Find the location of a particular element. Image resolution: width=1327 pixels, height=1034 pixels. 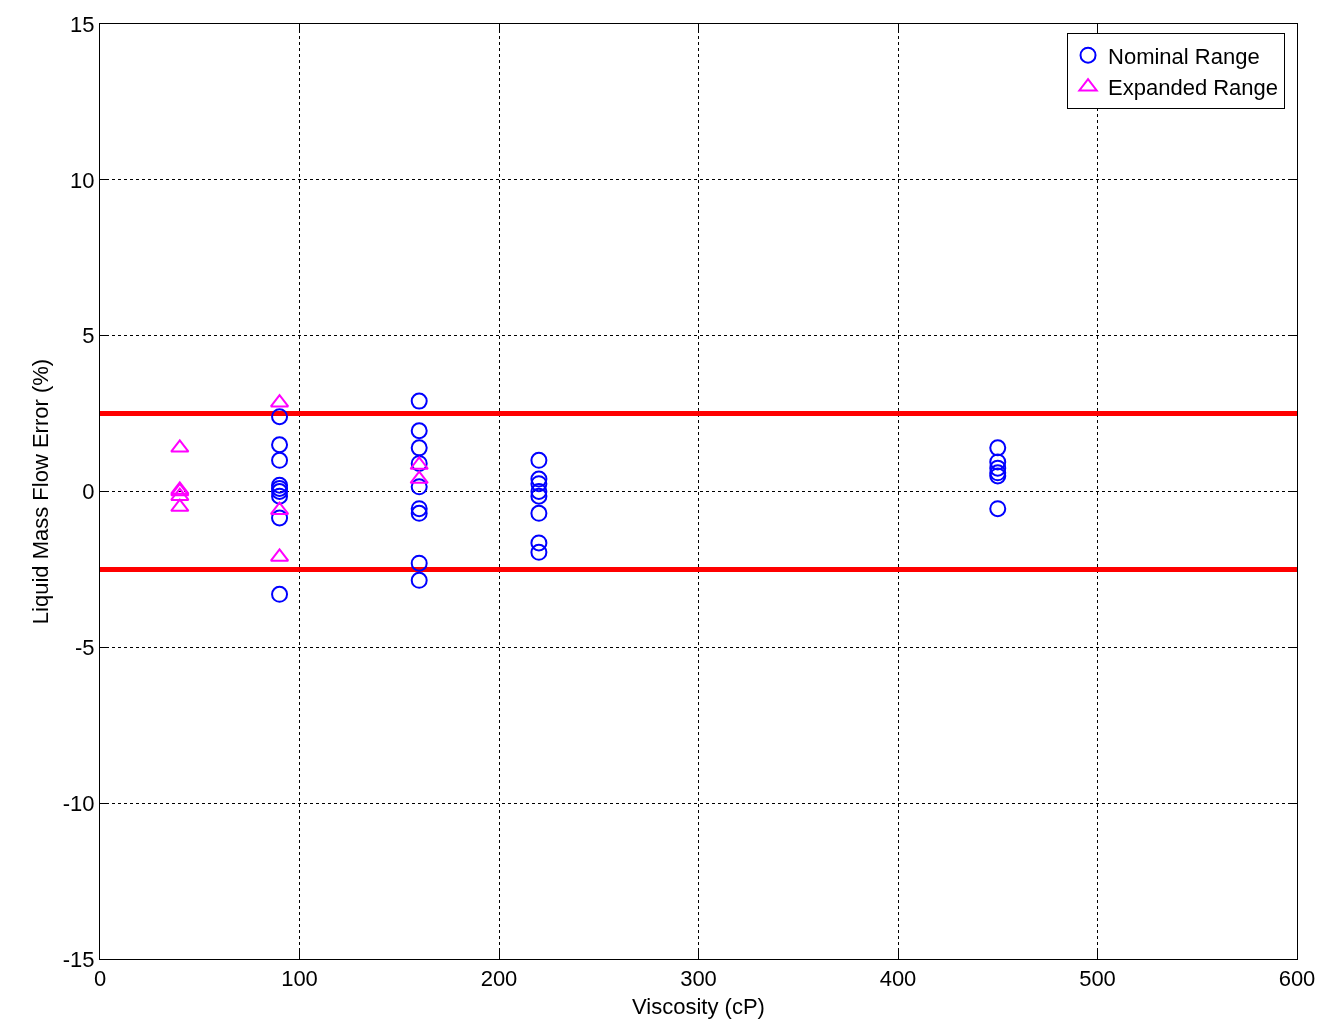

x-axis-title: Viscosity (cP) is located at coordinates (698, 1007).